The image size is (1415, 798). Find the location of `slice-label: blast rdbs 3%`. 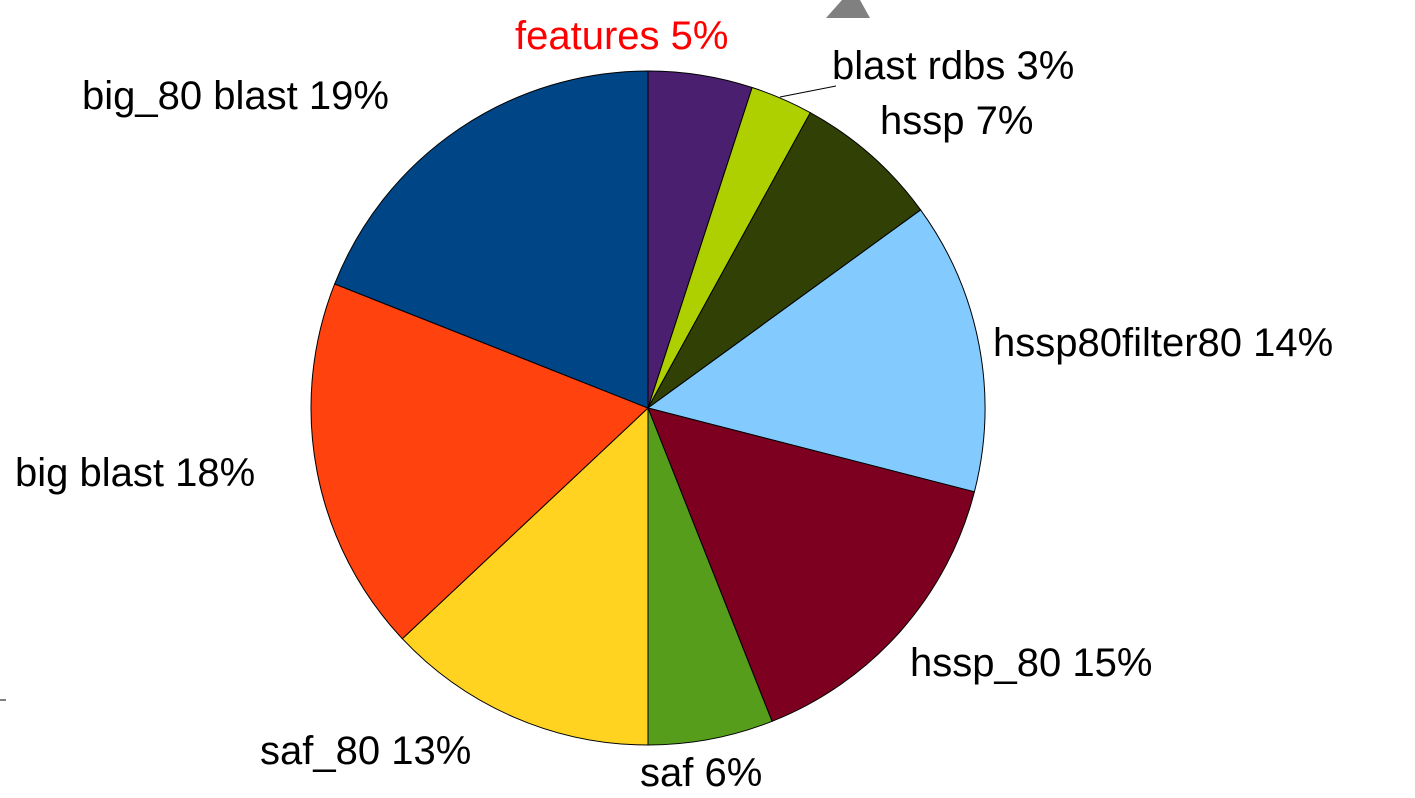

slice-label: blast rdbs 3% is located at coordinates (953, 66).